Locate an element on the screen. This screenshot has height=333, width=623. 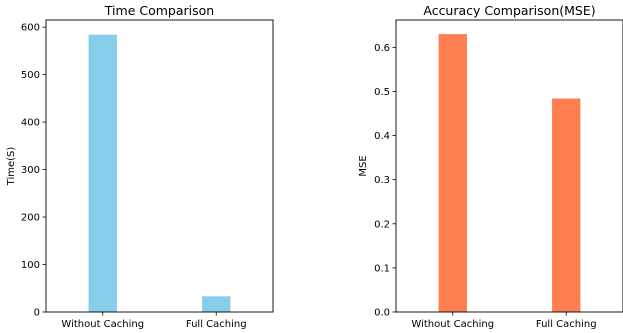
y-tick-label: 0.5 is located at coordinates (382, 92).